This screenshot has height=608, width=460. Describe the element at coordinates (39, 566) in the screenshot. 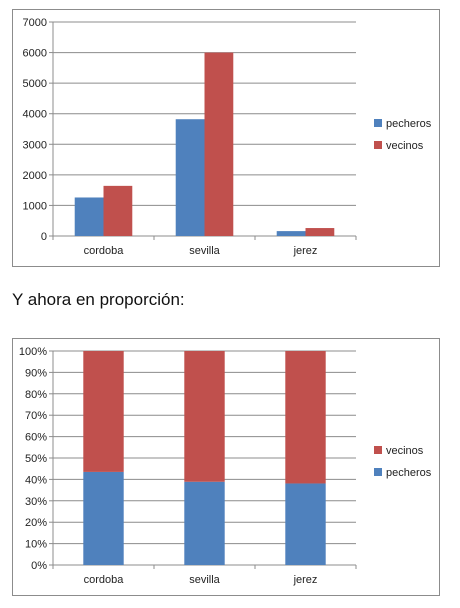

I see `y-tick-label: 0%` at that location.